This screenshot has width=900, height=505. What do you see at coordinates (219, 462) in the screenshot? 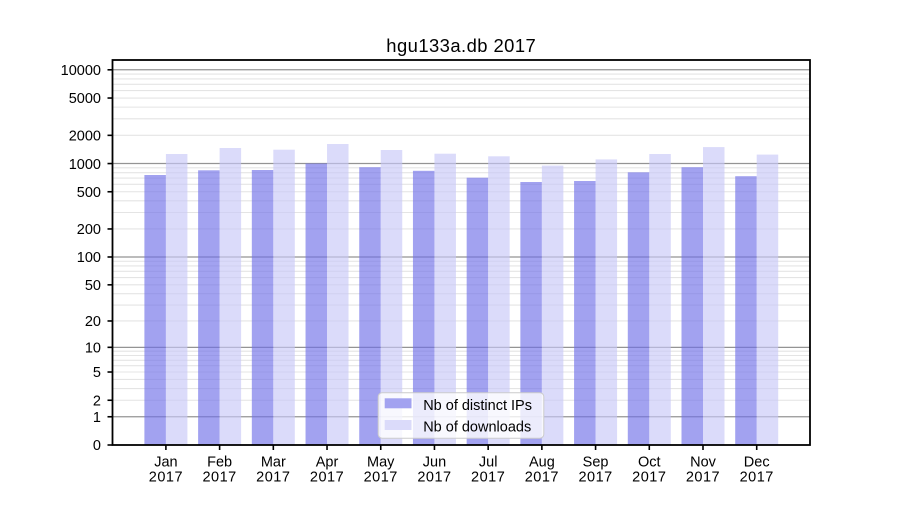
I see `svg-text: Feb` at bounding box center [219, 462].